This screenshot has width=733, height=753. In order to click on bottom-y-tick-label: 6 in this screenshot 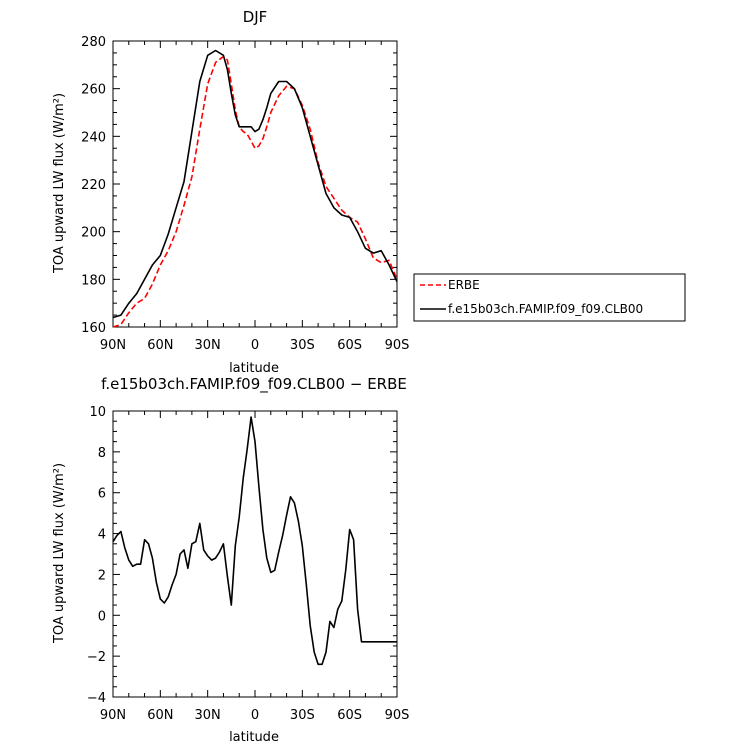, I will do `click(102, 494)`.